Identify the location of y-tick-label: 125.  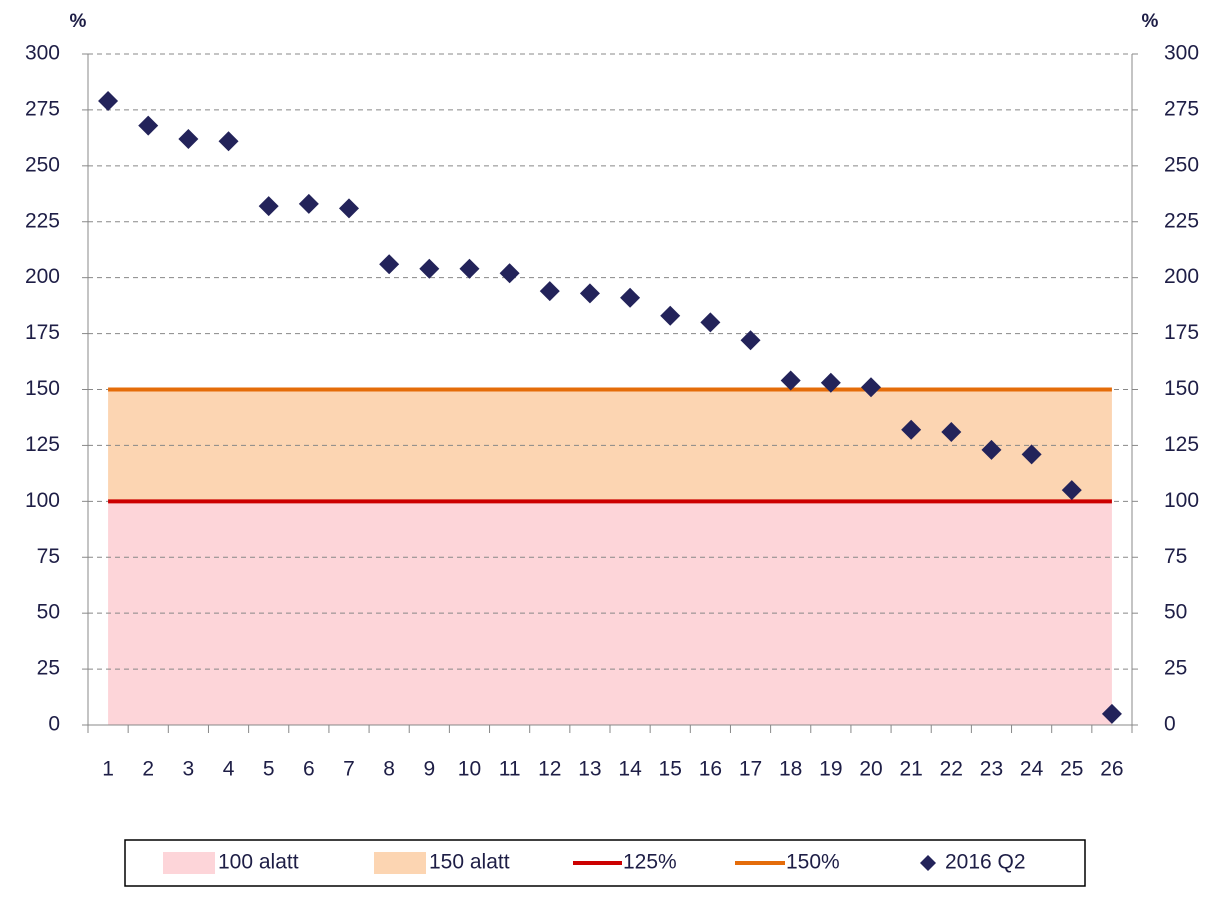
(42, 444).